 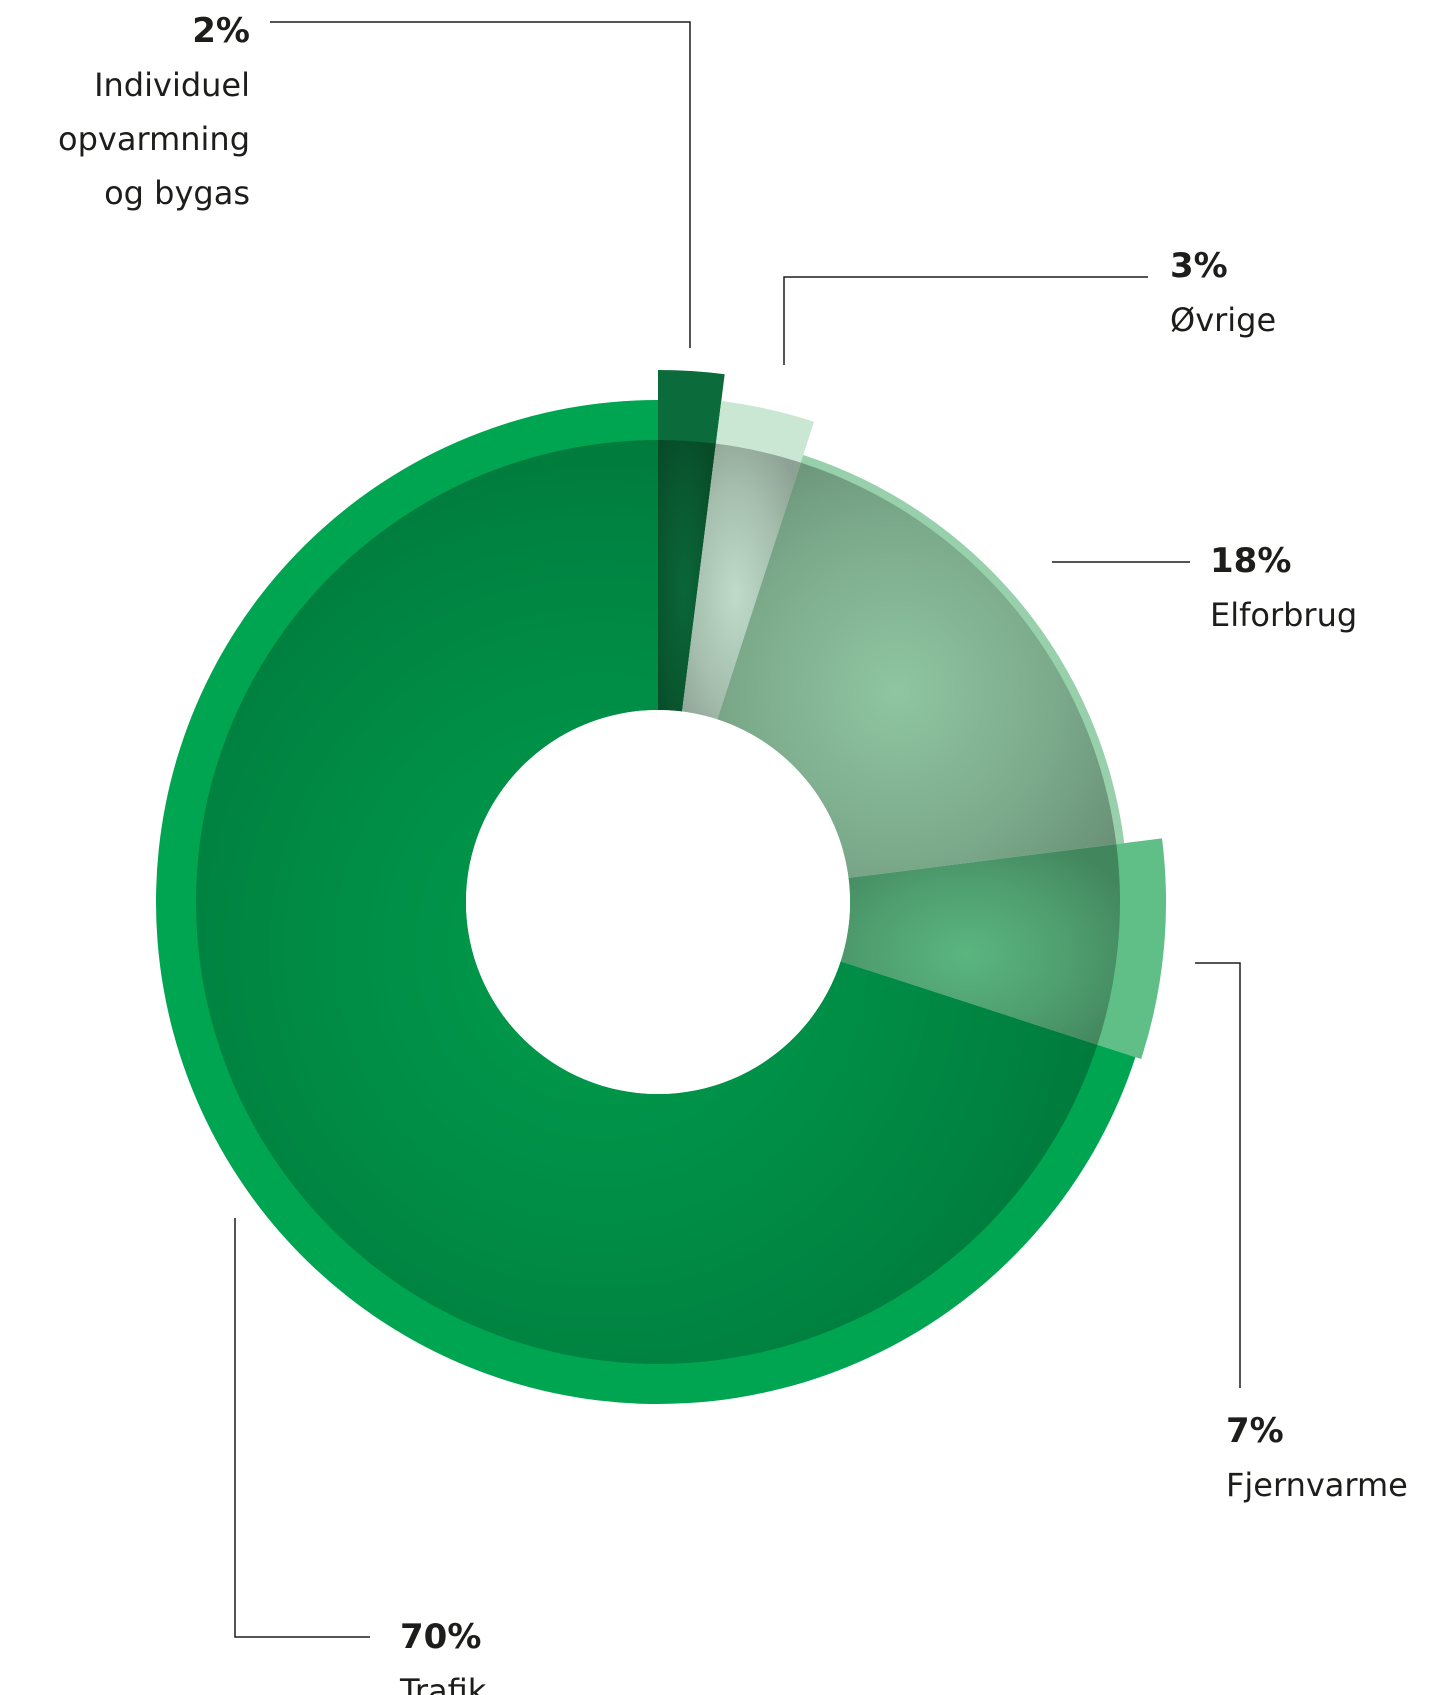 What do you see at coordinates (172, 85) in the screenshot?
I see `category-label-1-line-1: Individuel` at bounding box center [172, 85].